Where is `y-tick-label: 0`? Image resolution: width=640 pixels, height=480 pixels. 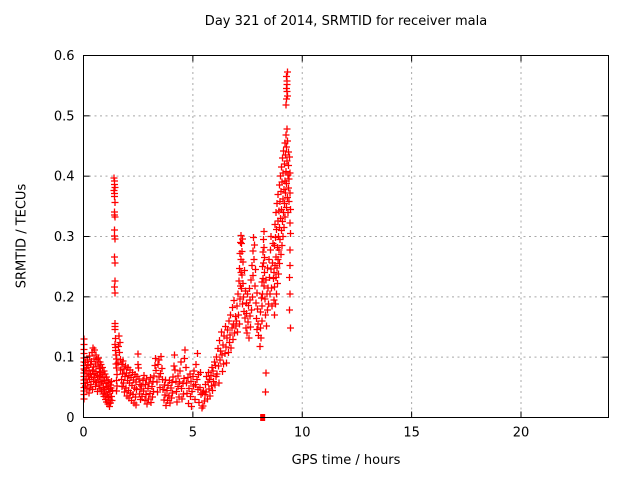 y-tick-label: 0 is located at coordinates (70, 418).